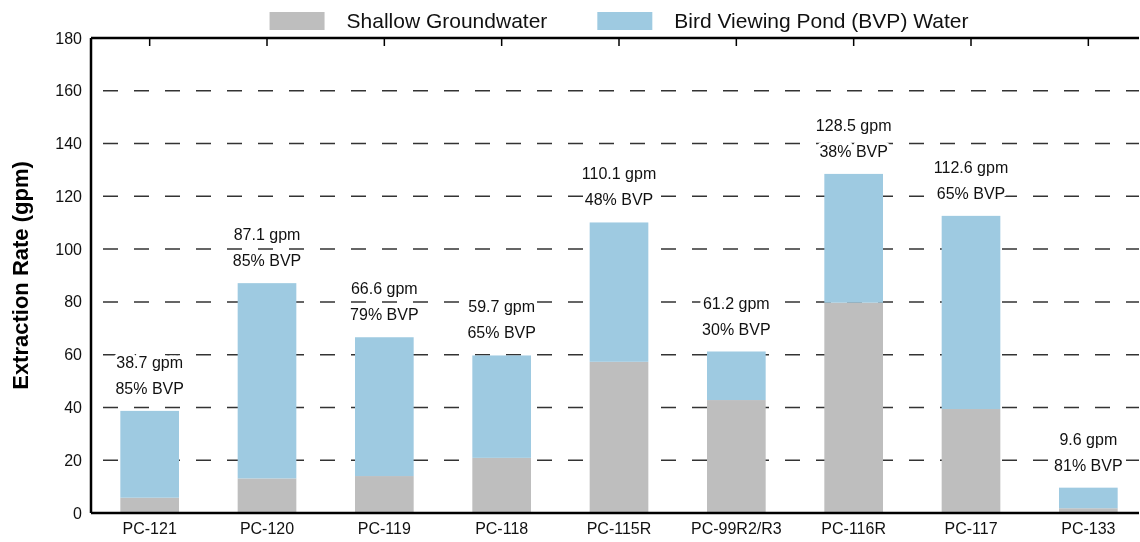  Describe the element at coordinates (267, 248) in the screenshot. I see `total-label: 87.1 gpm 85% BVP` at that location.